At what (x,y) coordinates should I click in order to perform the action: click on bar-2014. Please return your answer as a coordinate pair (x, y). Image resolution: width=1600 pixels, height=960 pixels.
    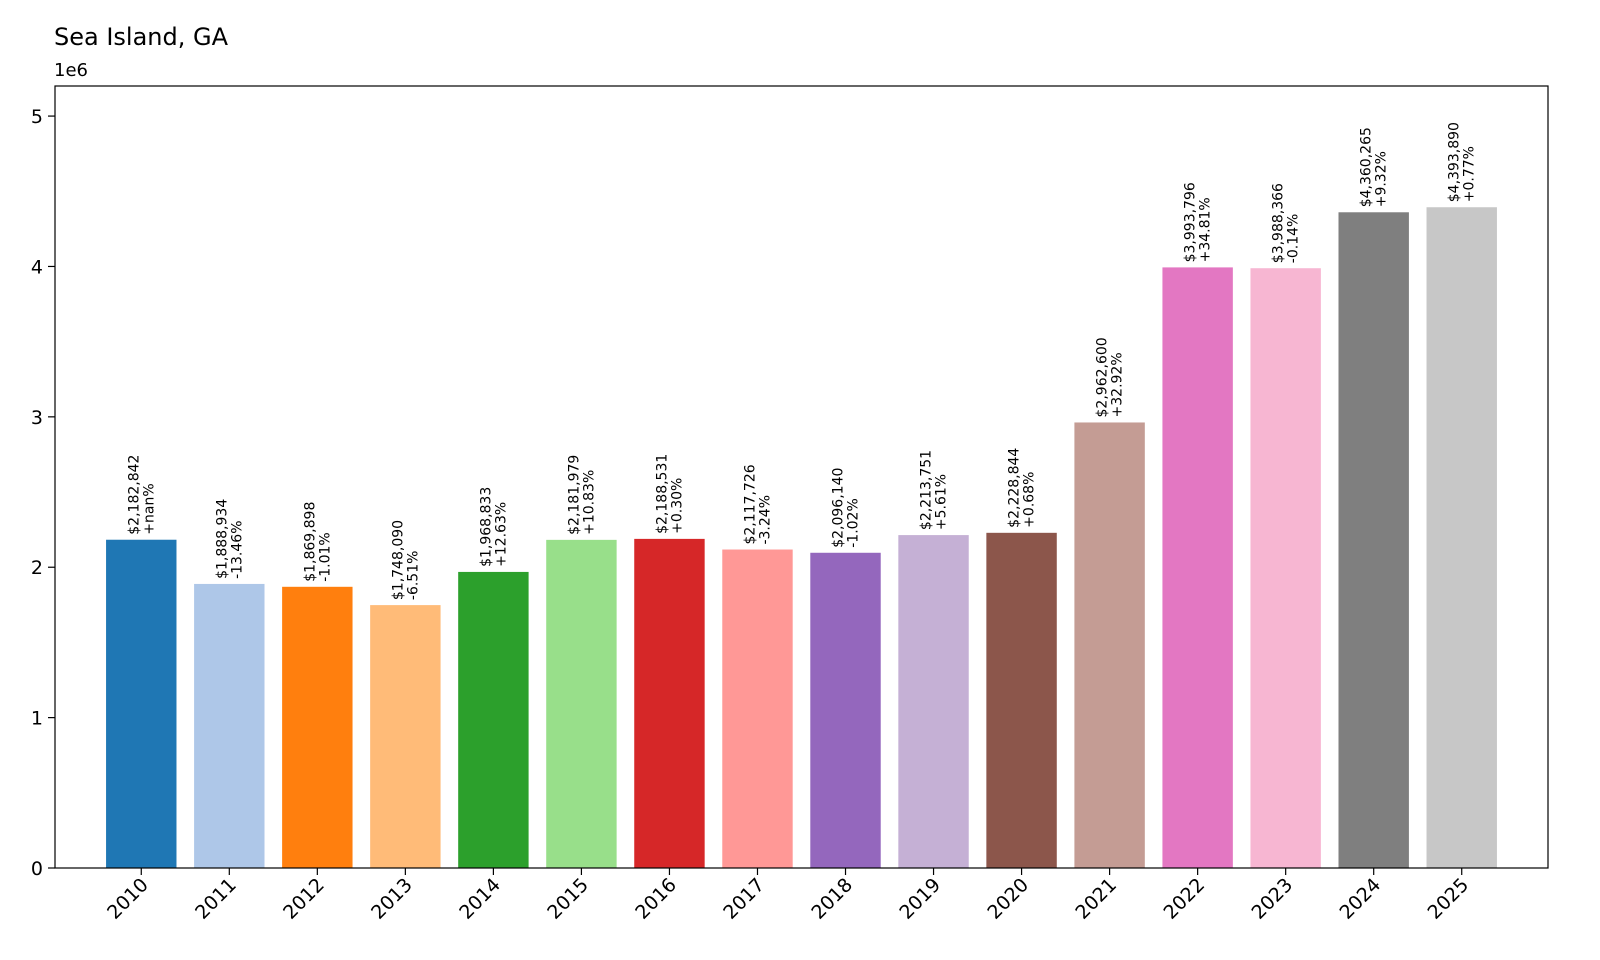
    Looking at the image, I should click on (493, 719).